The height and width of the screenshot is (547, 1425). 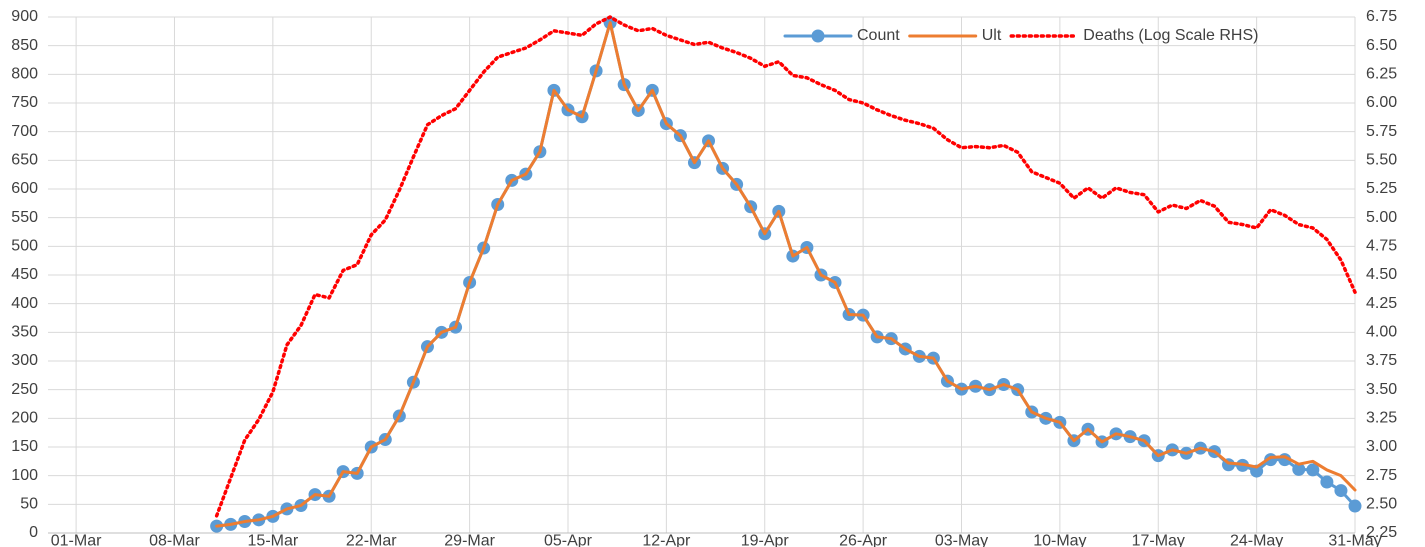 I want to click on y2-tick-label: 4.00, so click(x=1381, y=332).